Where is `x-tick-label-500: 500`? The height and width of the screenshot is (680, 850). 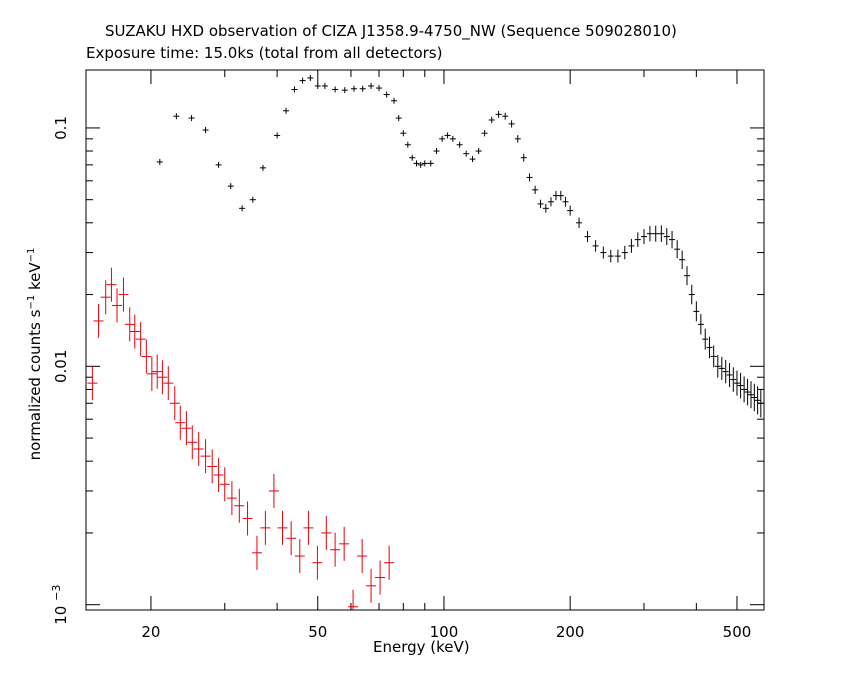
x-tick-label-500: 500 is located at coordinates (737, 632).